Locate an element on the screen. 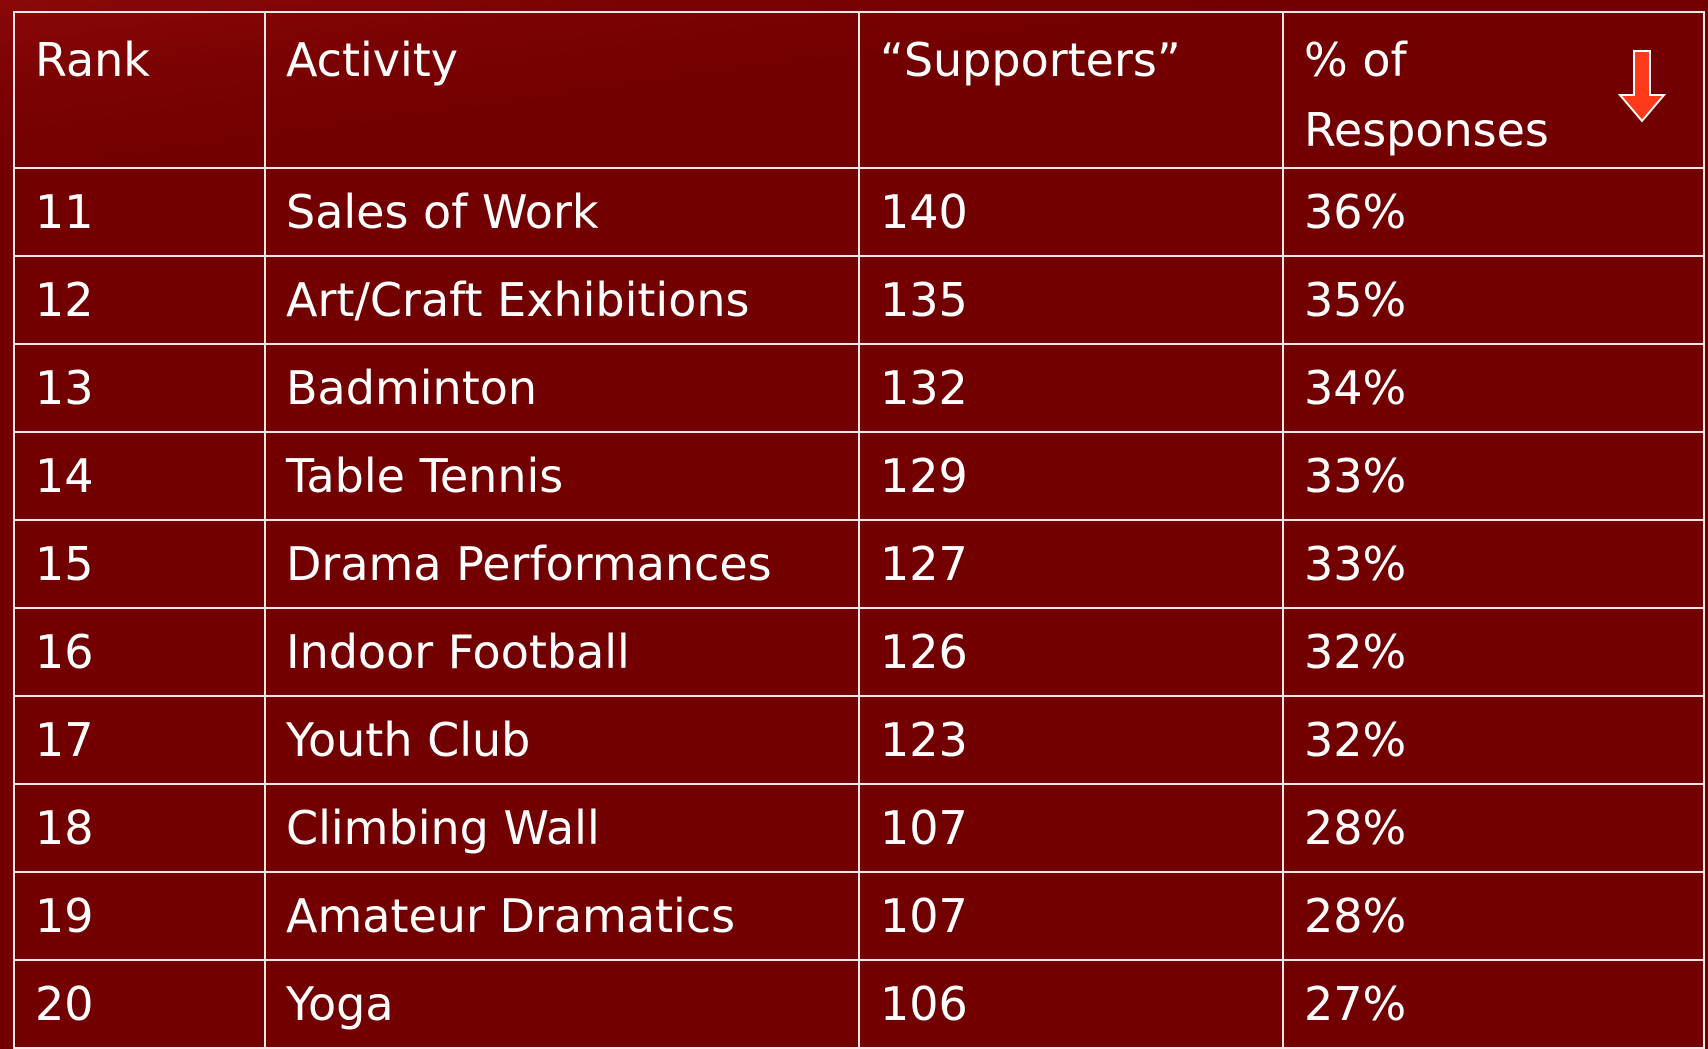 The image size is (1708, 1049). table-row: 15 Drama Performances 127 33% is located at coordinates (859, 564).